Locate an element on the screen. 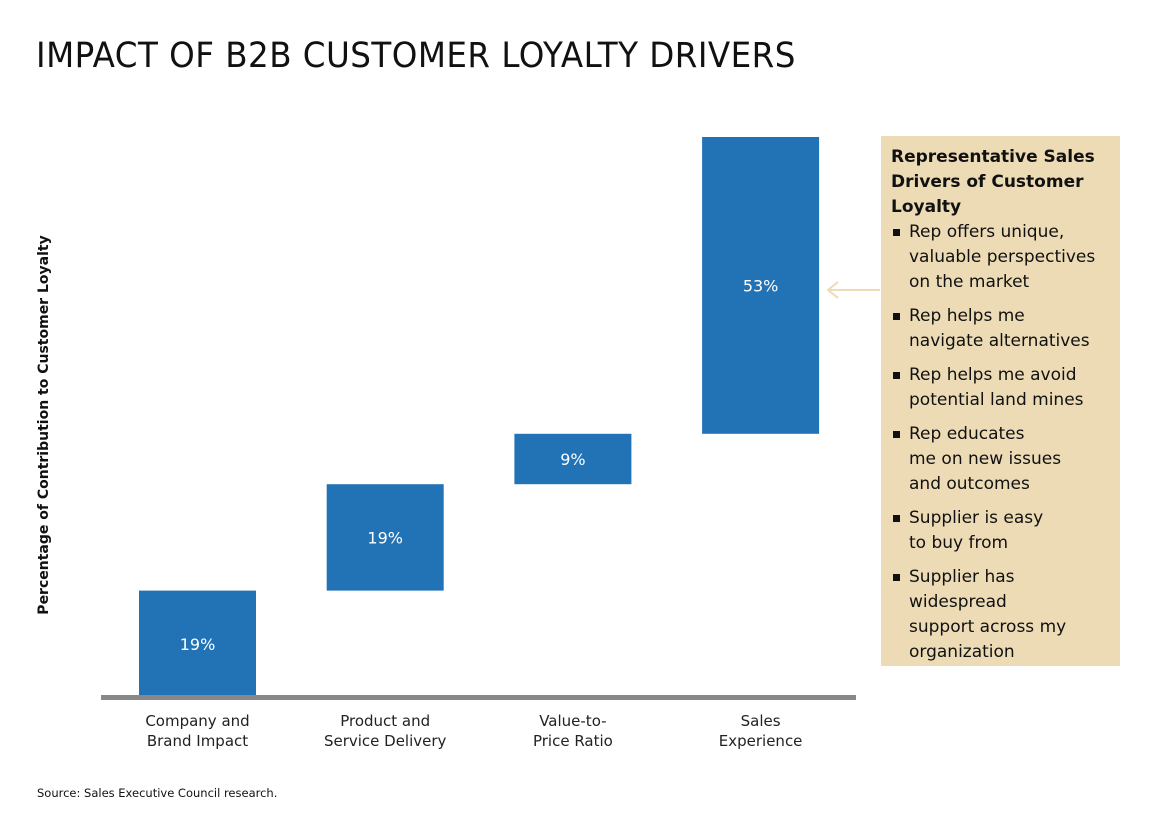  callout-item: Supplier is easy to buy from is located at coordinates (1001, 531).